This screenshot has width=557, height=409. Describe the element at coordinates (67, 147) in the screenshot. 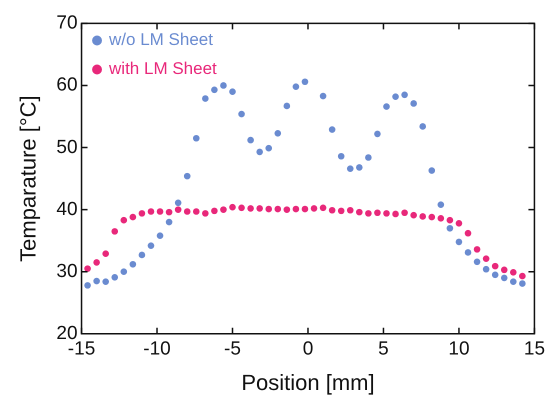

I see `y-tick-label: 50` at that location.